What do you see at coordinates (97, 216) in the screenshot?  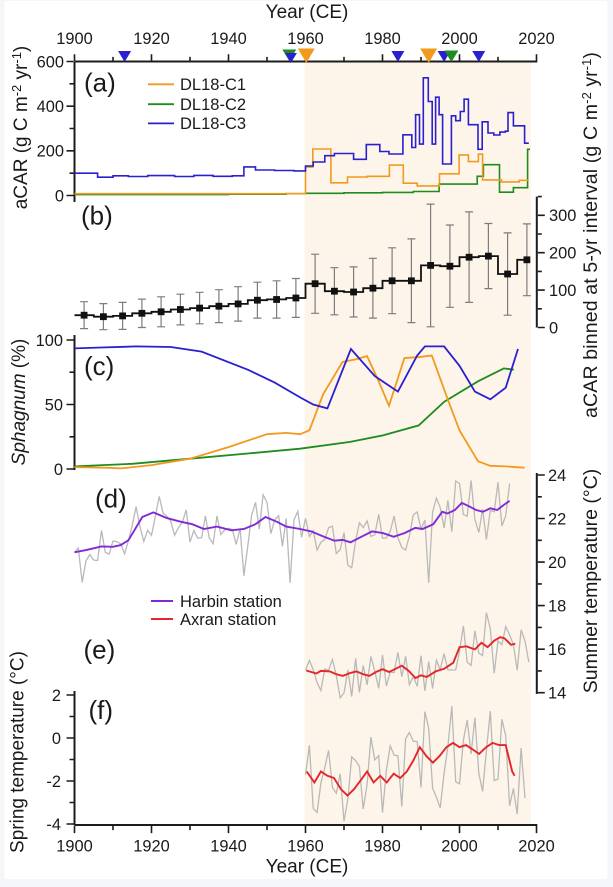 I see `svg-text: (b)` at bounding box center [97, 216].